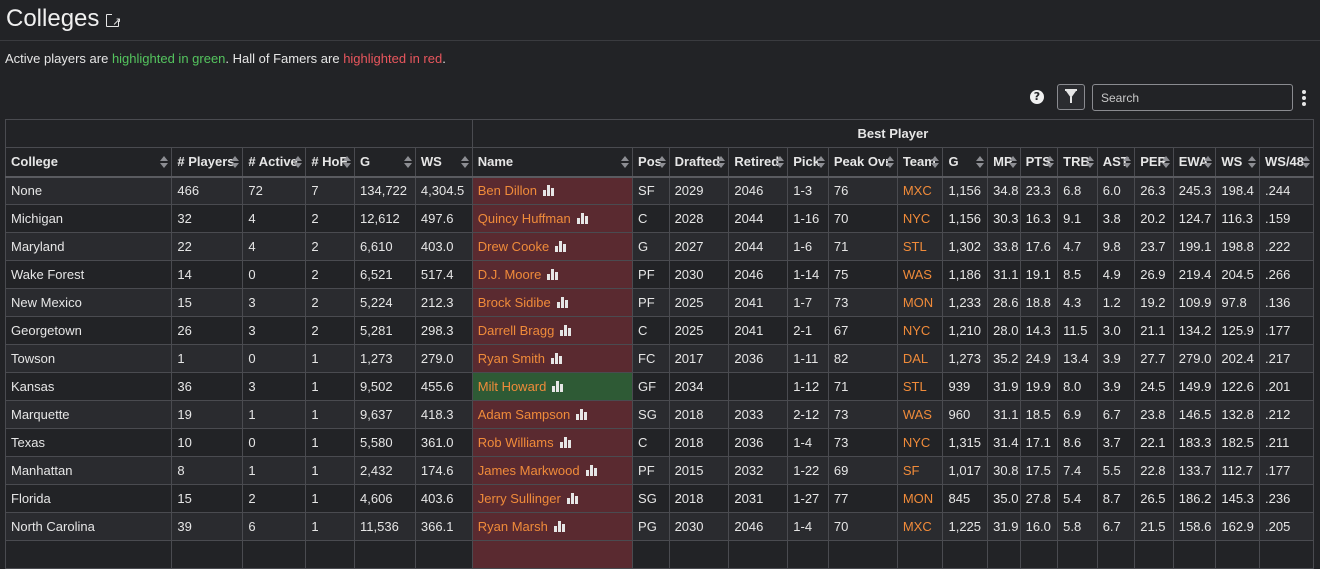  Describe the element at coordinates (1237, 302) in the screenshot. I see `cell-player-ws: 97.8` at that location.